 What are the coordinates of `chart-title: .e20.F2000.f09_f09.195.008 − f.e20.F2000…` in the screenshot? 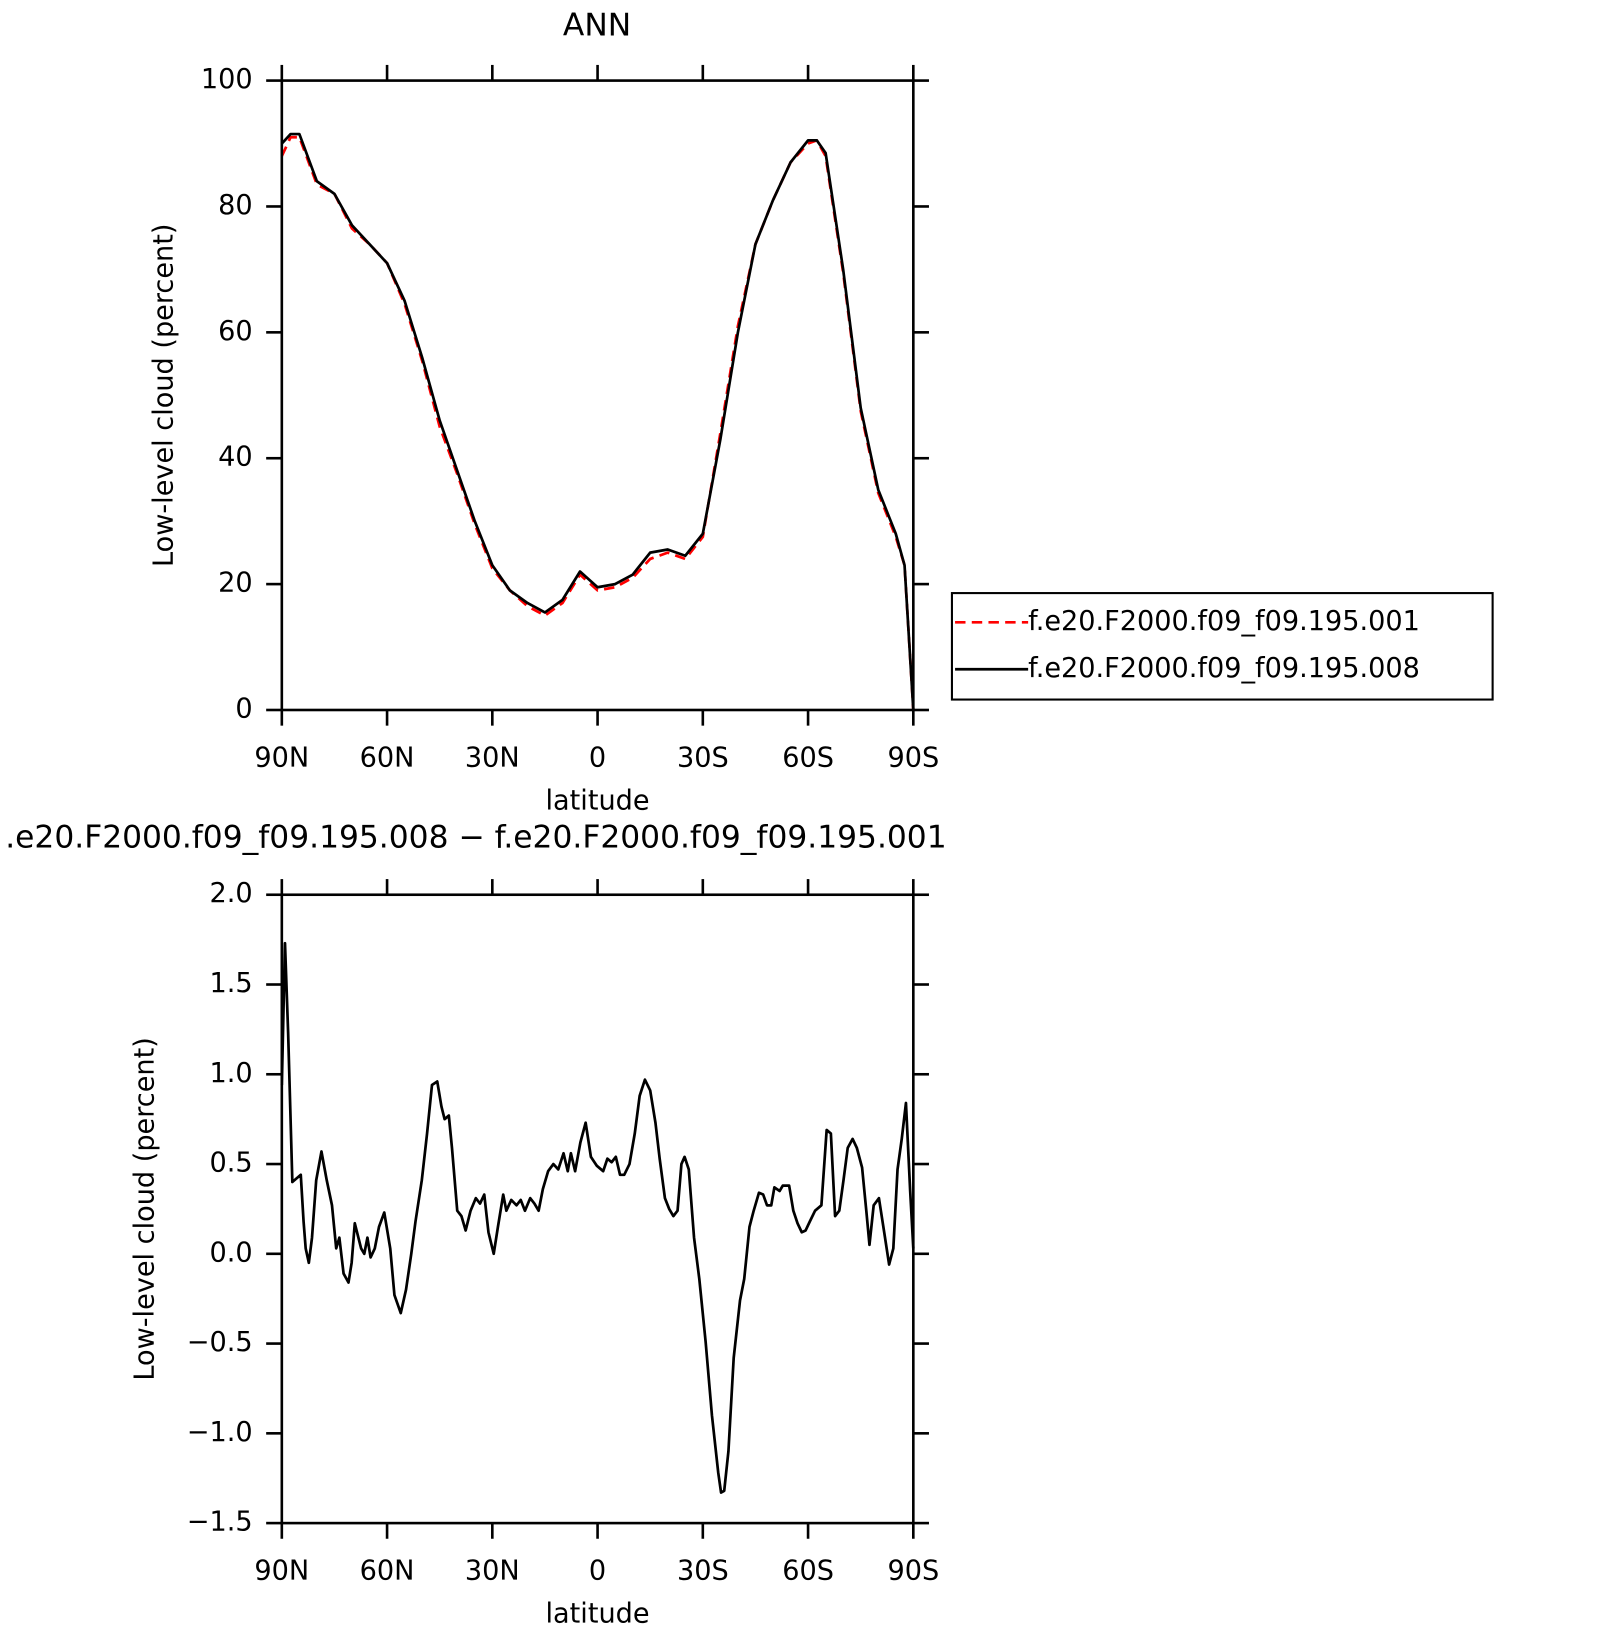 It's located at (475, 837).